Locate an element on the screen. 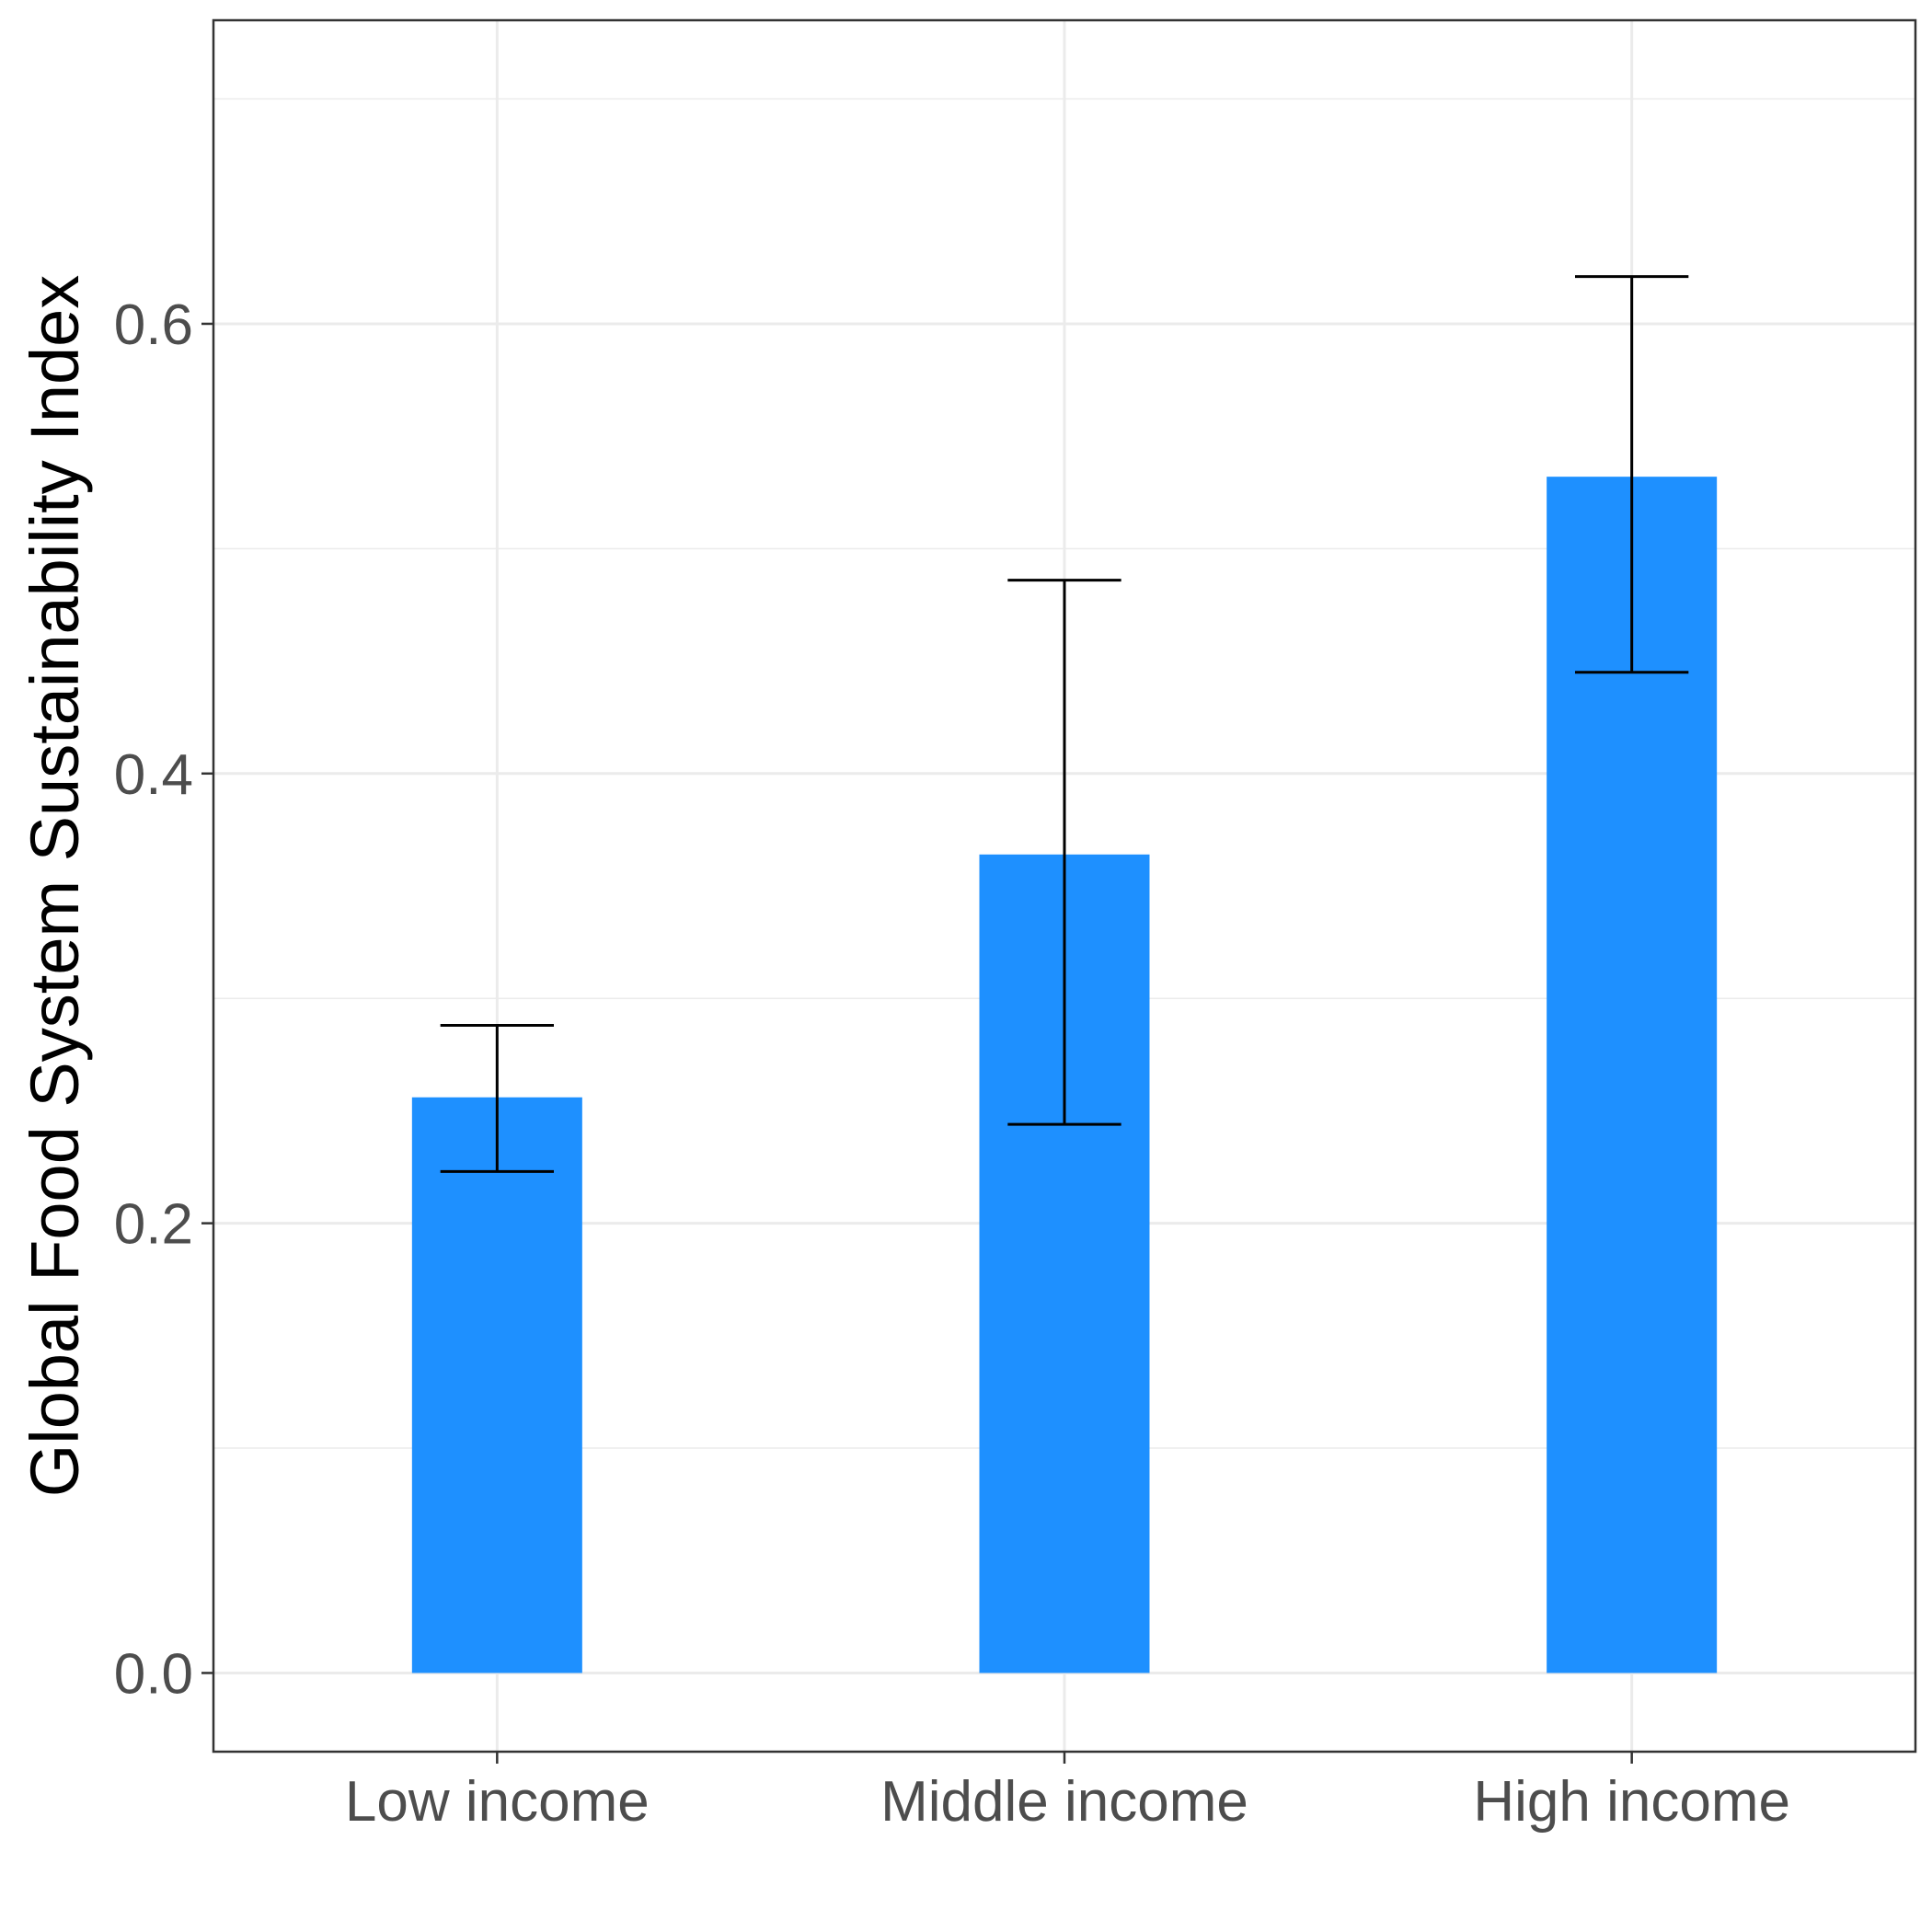 The image size is (1932, 1932). y-tick-label: 0.0 is located at coordinates (153, 1674).